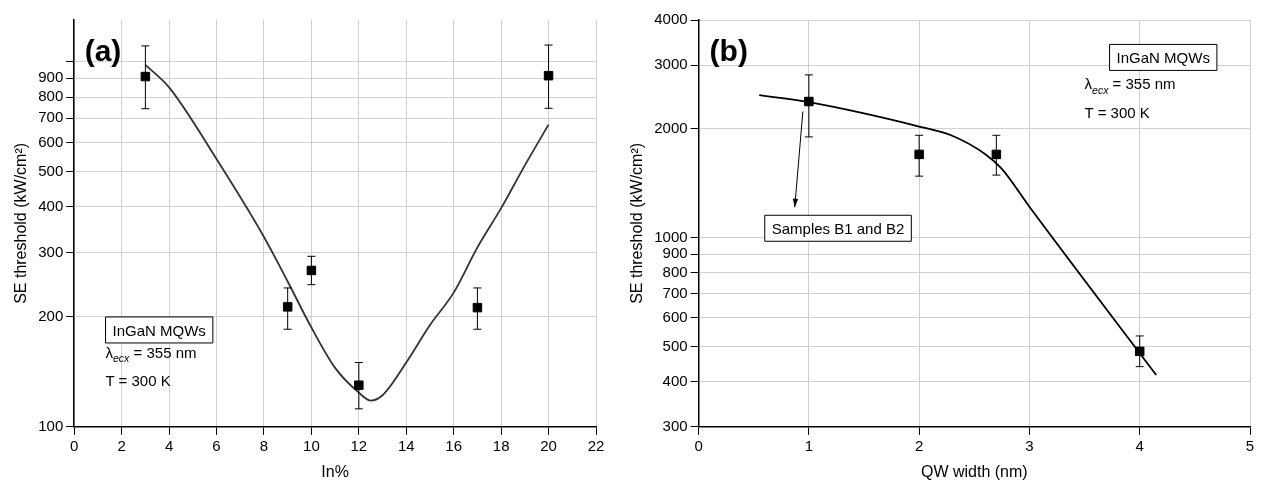 This screenshot has width=1285, height=496. What do you see at coordinates (1250, 445) in the screenshot?
I see `x-tick-label: 5` at bounding box center [1250, 445].